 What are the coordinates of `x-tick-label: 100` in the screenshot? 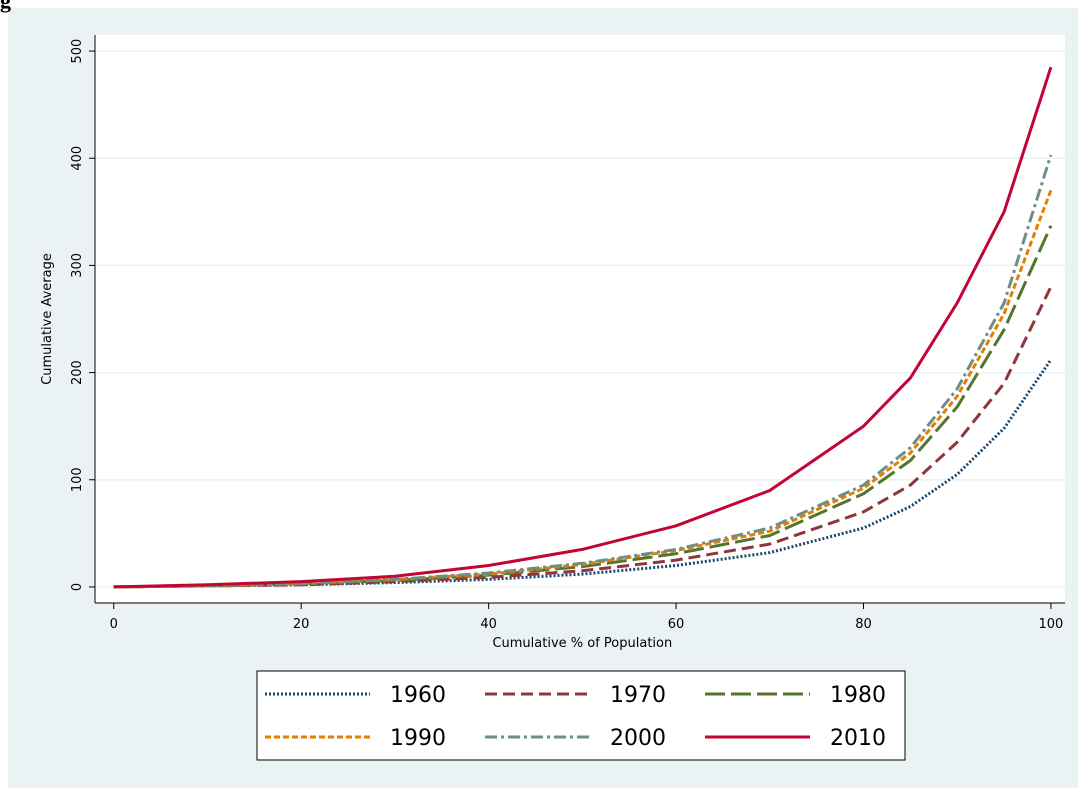 It's located at (1051, 624).